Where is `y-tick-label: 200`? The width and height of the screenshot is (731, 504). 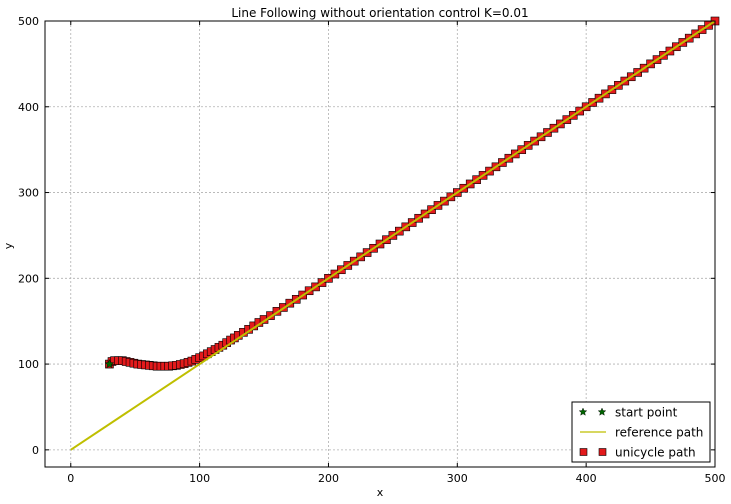
y-tick-label: 200 is located at coordinates (28, 278).